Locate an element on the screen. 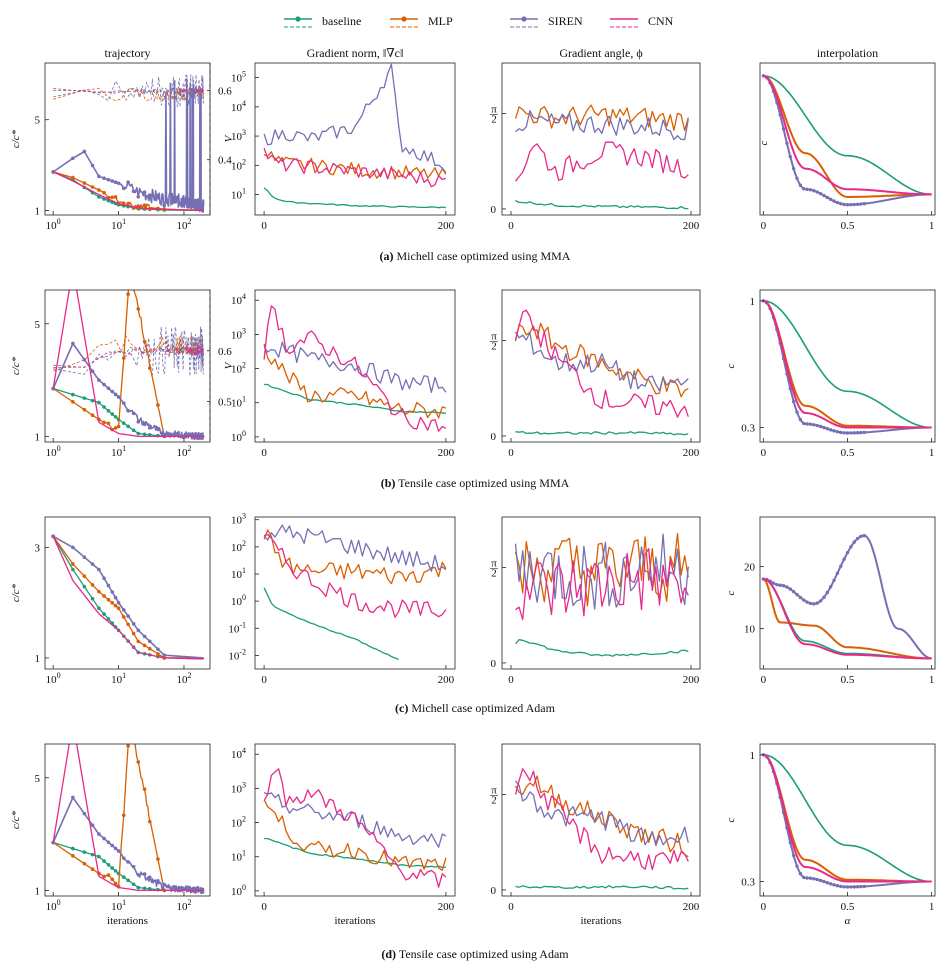 This screenshot has height=965, width=951. x-tick-exponent: 2 is located at coordinates (189, 448).